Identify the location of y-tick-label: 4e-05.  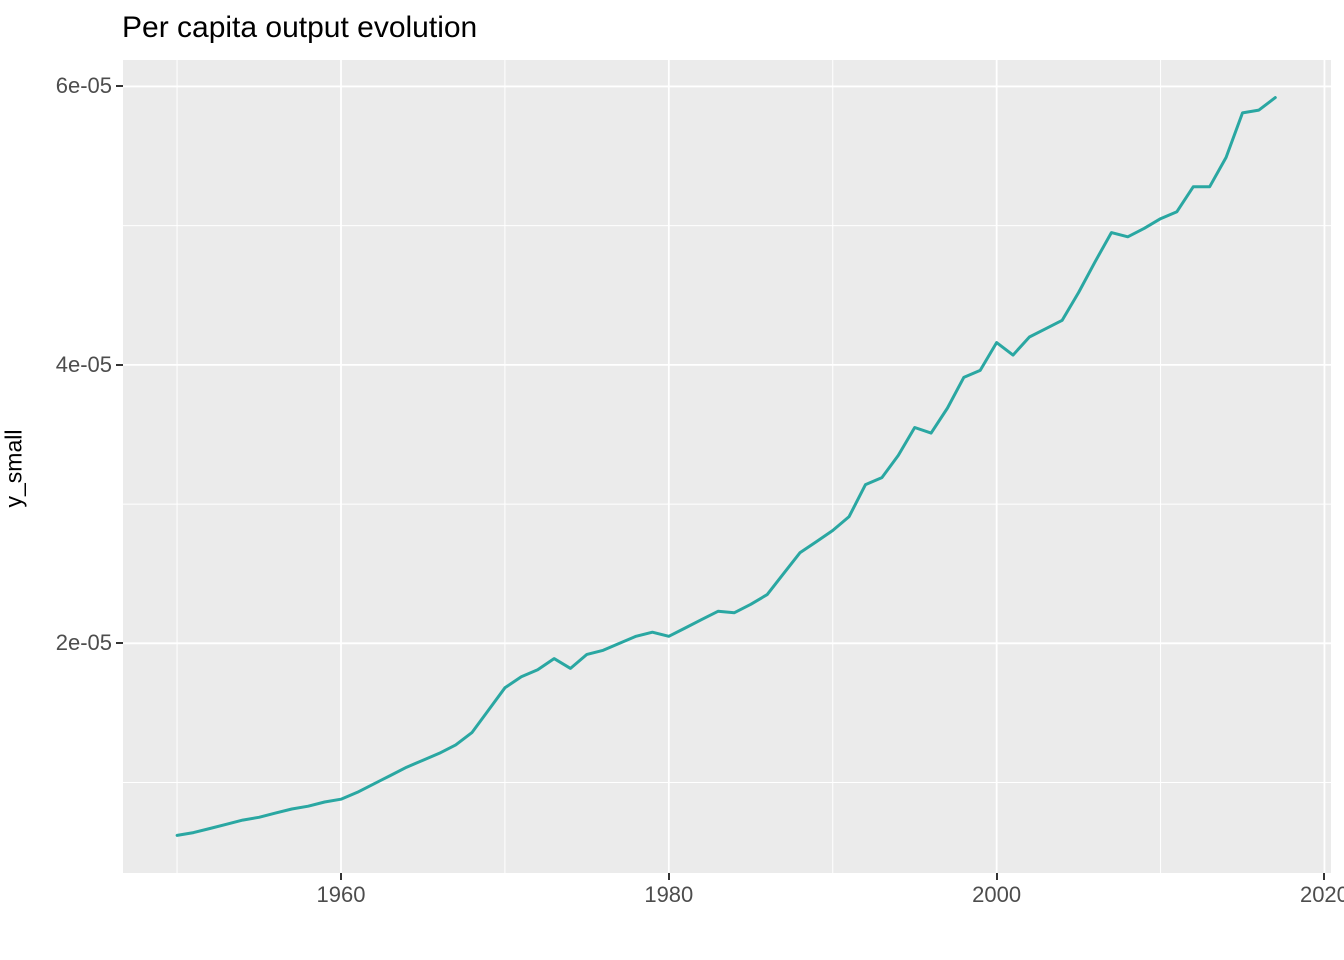
(83, 364).